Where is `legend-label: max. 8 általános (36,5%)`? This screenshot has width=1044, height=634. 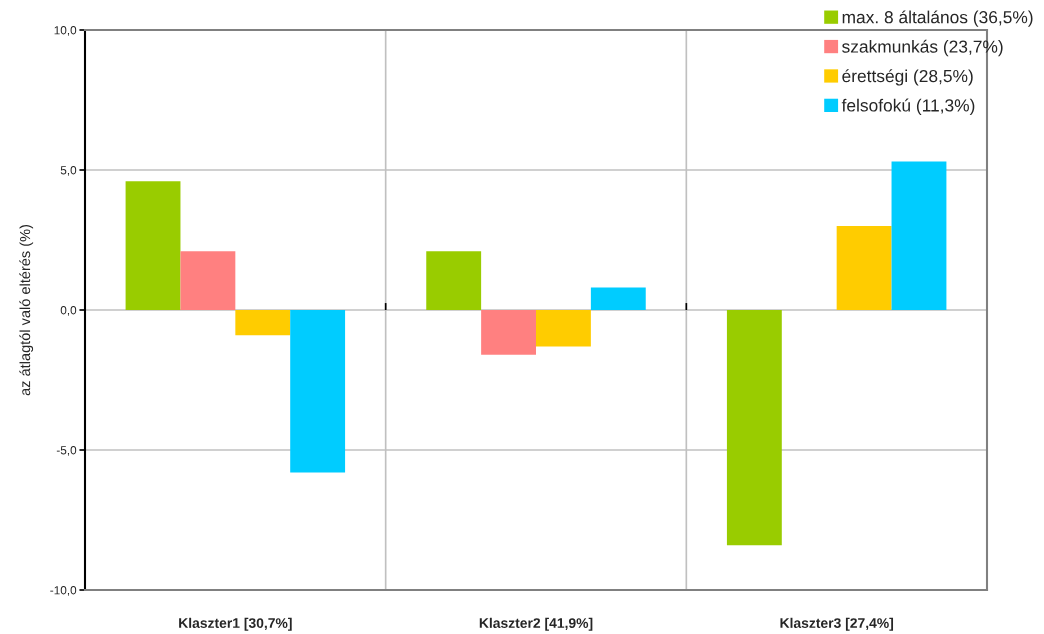 legend-label: max. 8 általános (36,5%) is located at coordinates (937, 18).